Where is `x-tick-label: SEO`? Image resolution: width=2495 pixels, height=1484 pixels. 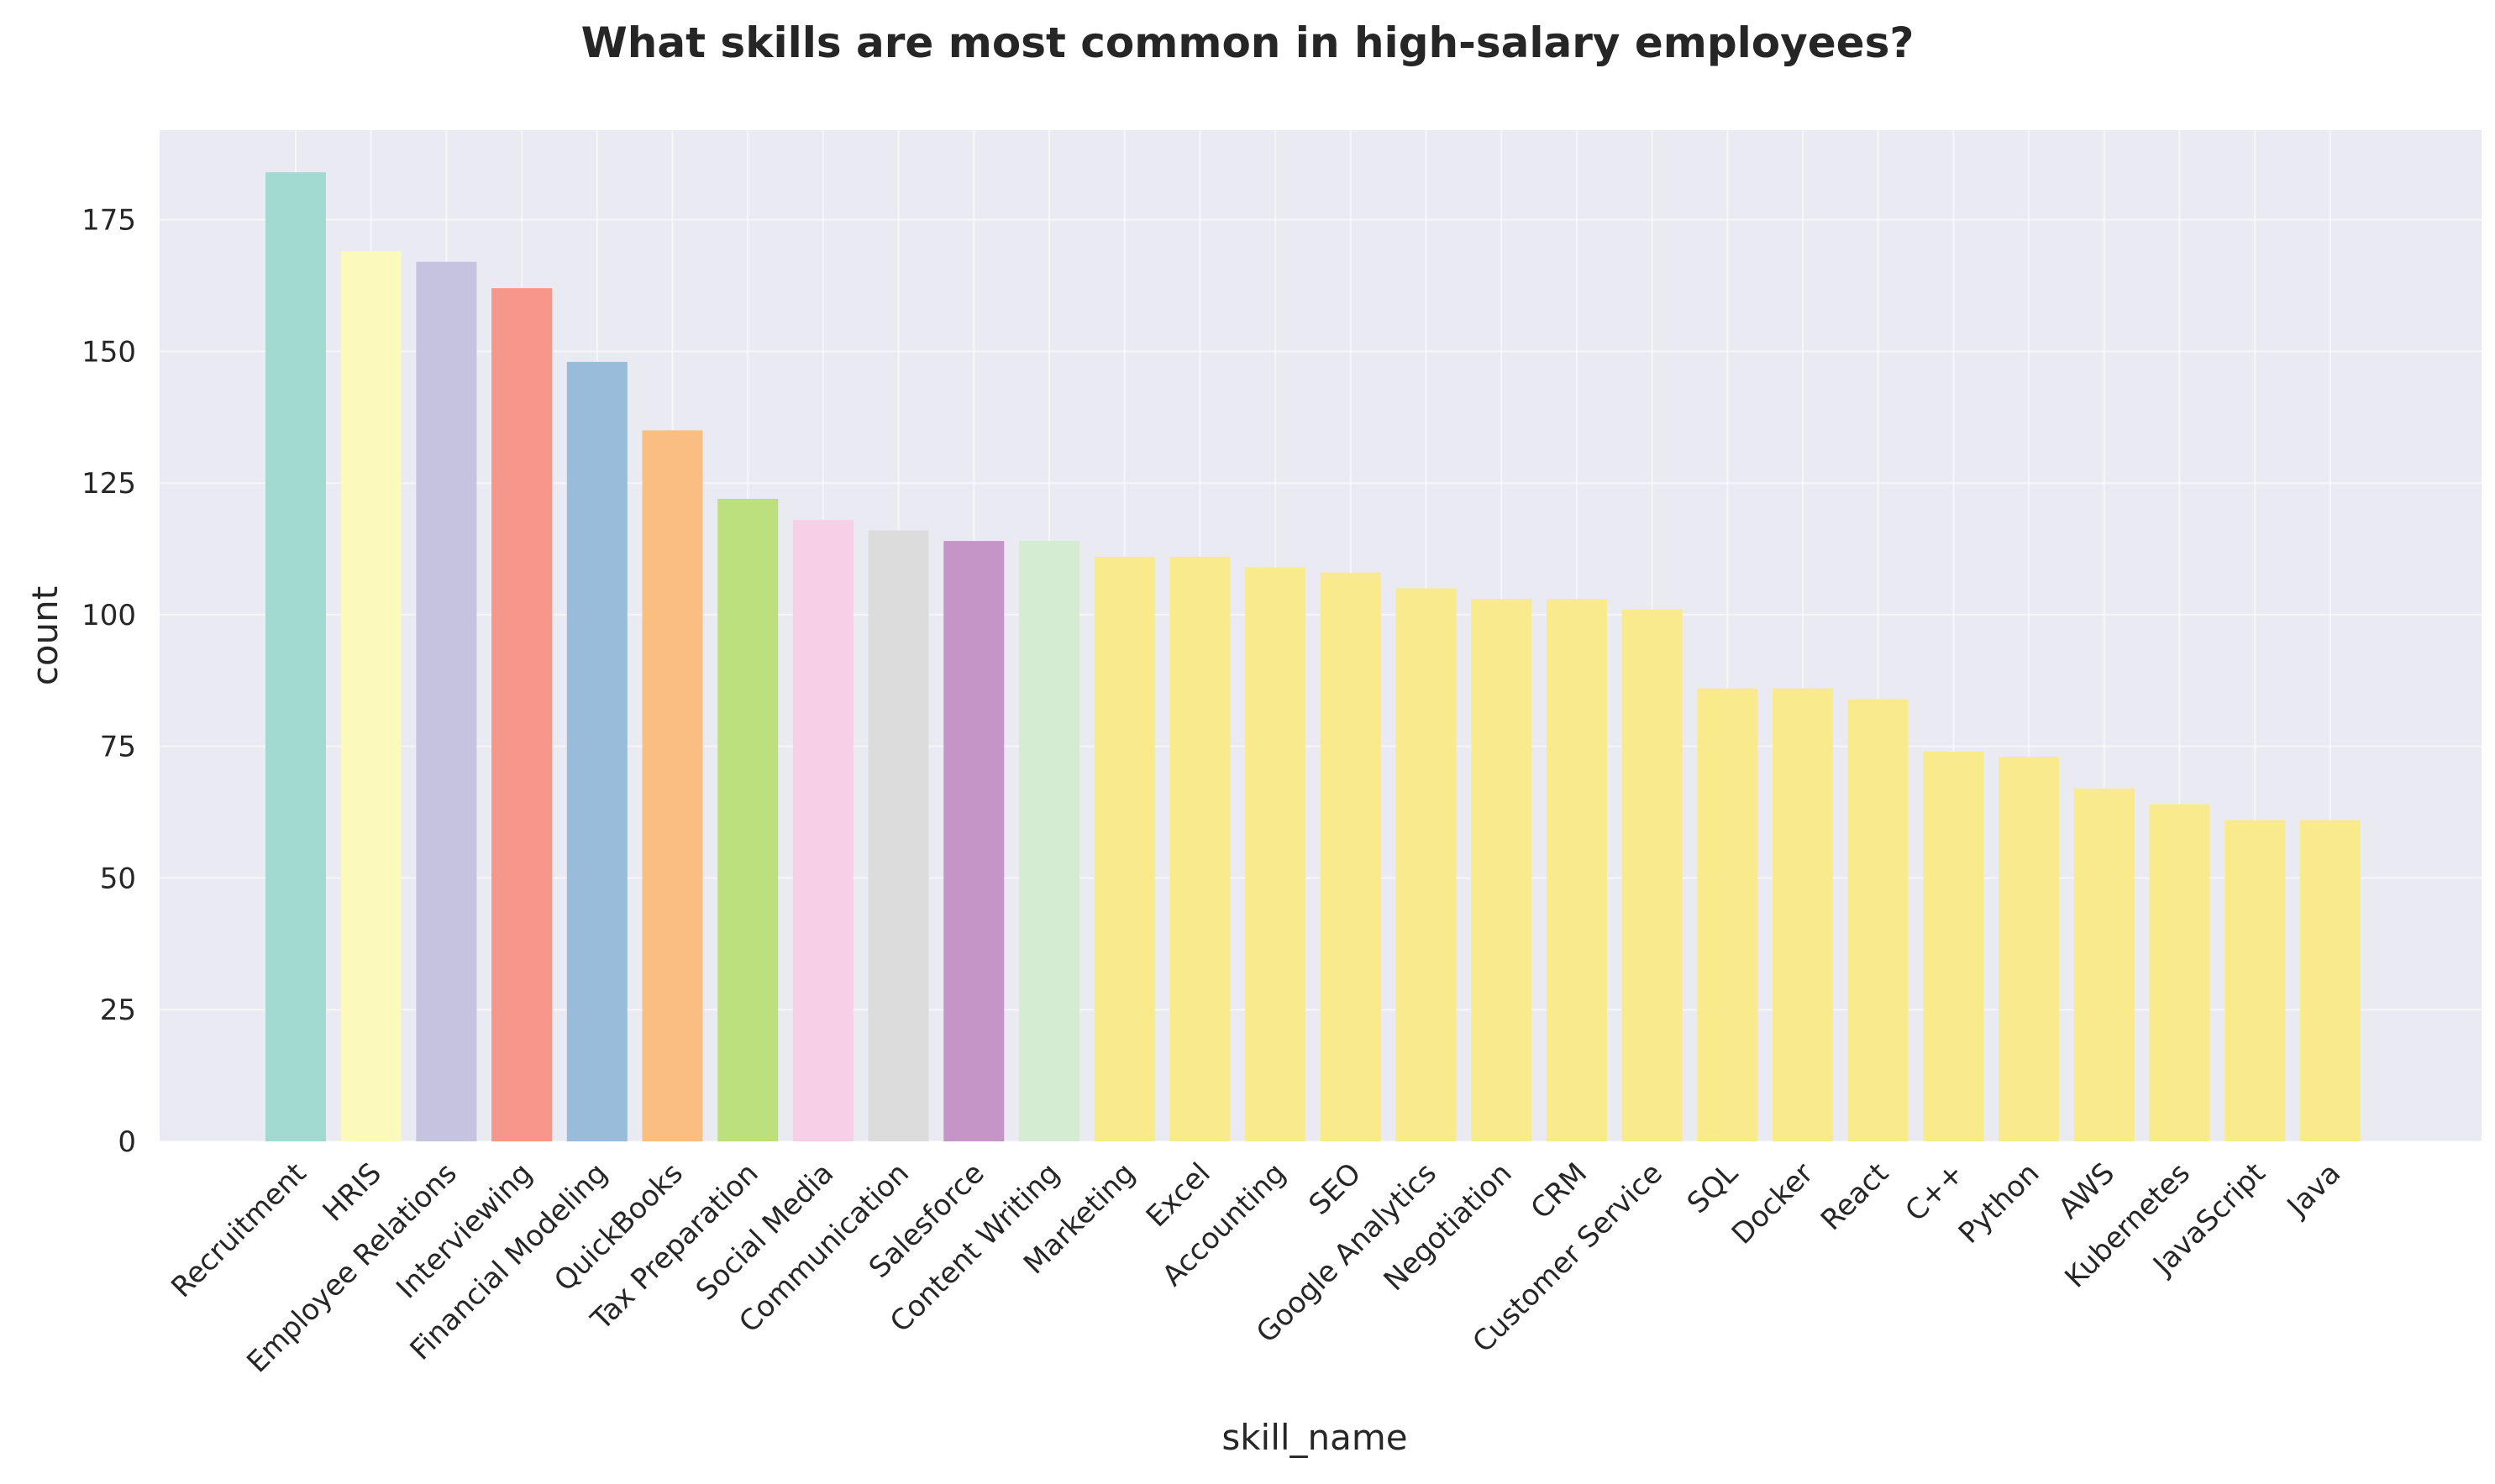
x-tick-label: SEO is located at coordinates (1335, 1189).